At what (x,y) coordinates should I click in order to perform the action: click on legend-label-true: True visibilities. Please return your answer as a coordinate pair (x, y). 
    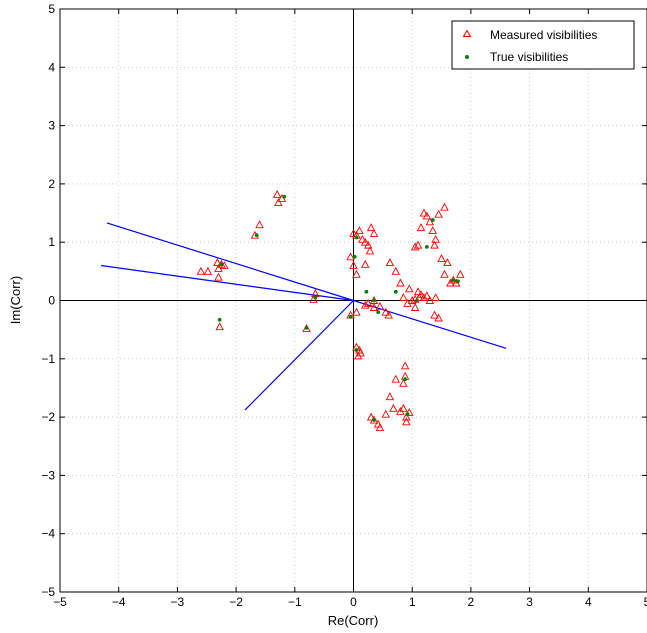
    Looking at the image, I should click on (529, 57).